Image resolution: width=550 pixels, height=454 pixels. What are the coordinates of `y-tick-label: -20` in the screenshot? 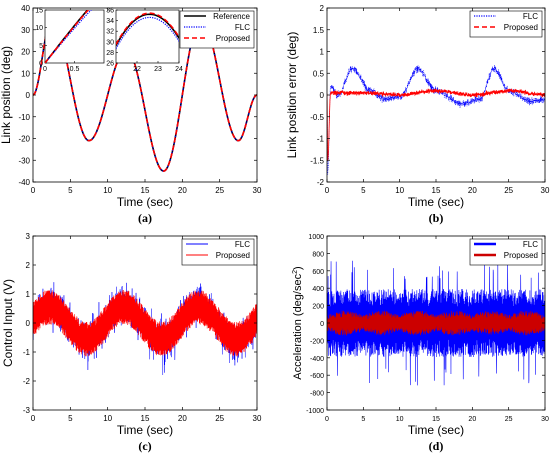 It's located at (24, 139).